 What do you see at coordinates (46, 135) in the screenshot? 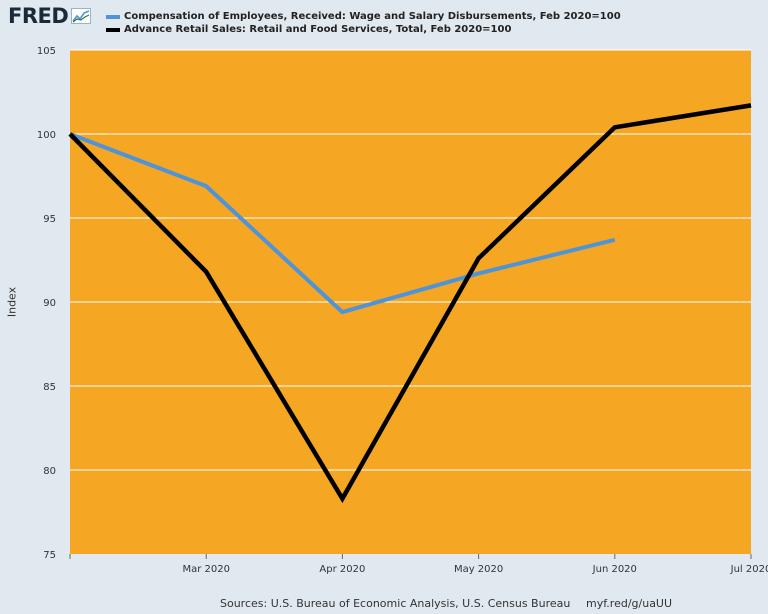
I see `y-tick-label: 100` at bounding box center [46, 135].